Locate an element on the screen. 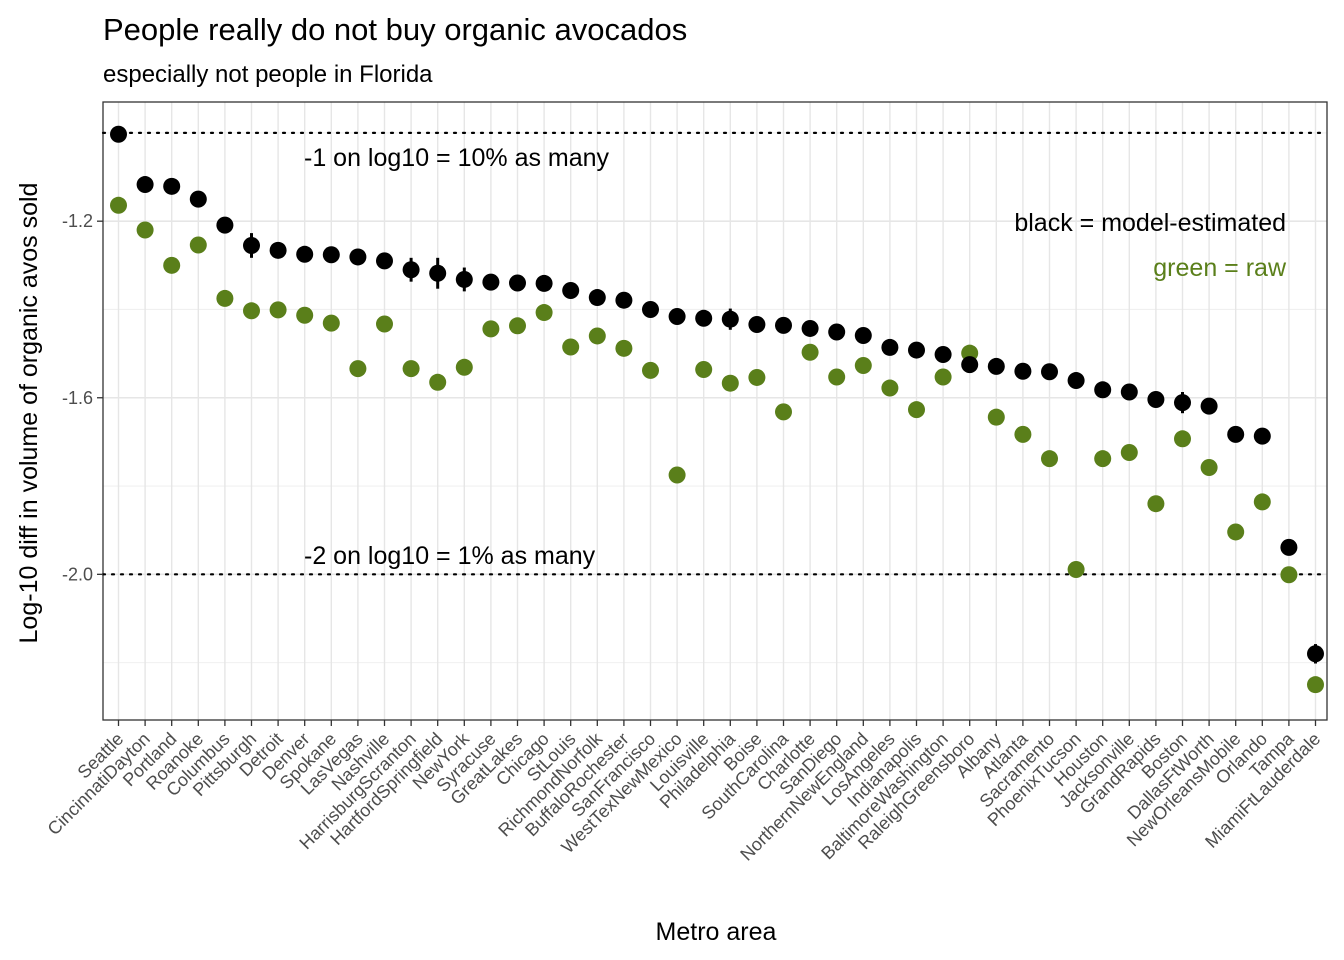  y-tick-label: -2.0 is located at coordinates (77, 574).